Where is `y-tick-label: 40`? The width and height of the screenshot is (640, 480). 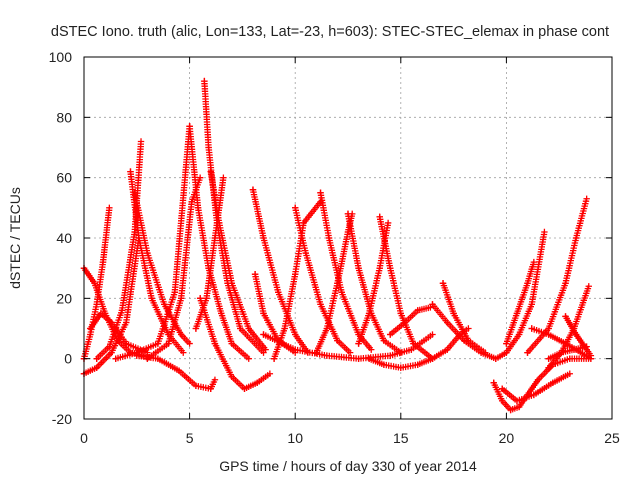
y-tick-label: 40 is located at coordinates (64, 238).